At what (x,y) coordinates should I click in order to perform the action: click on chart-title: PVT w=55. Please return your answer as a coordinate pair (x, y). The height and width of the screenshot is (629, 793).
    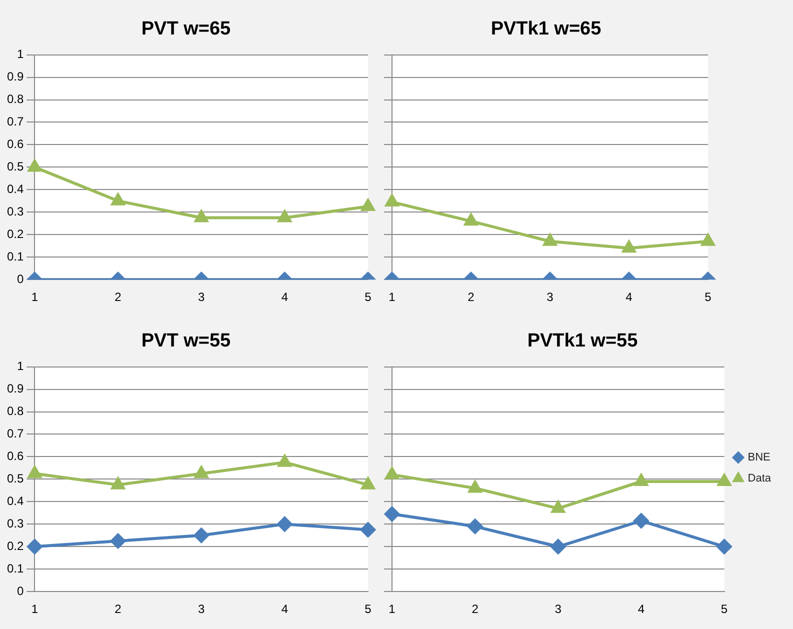
    Looking at the image, I should click on (186, 341).